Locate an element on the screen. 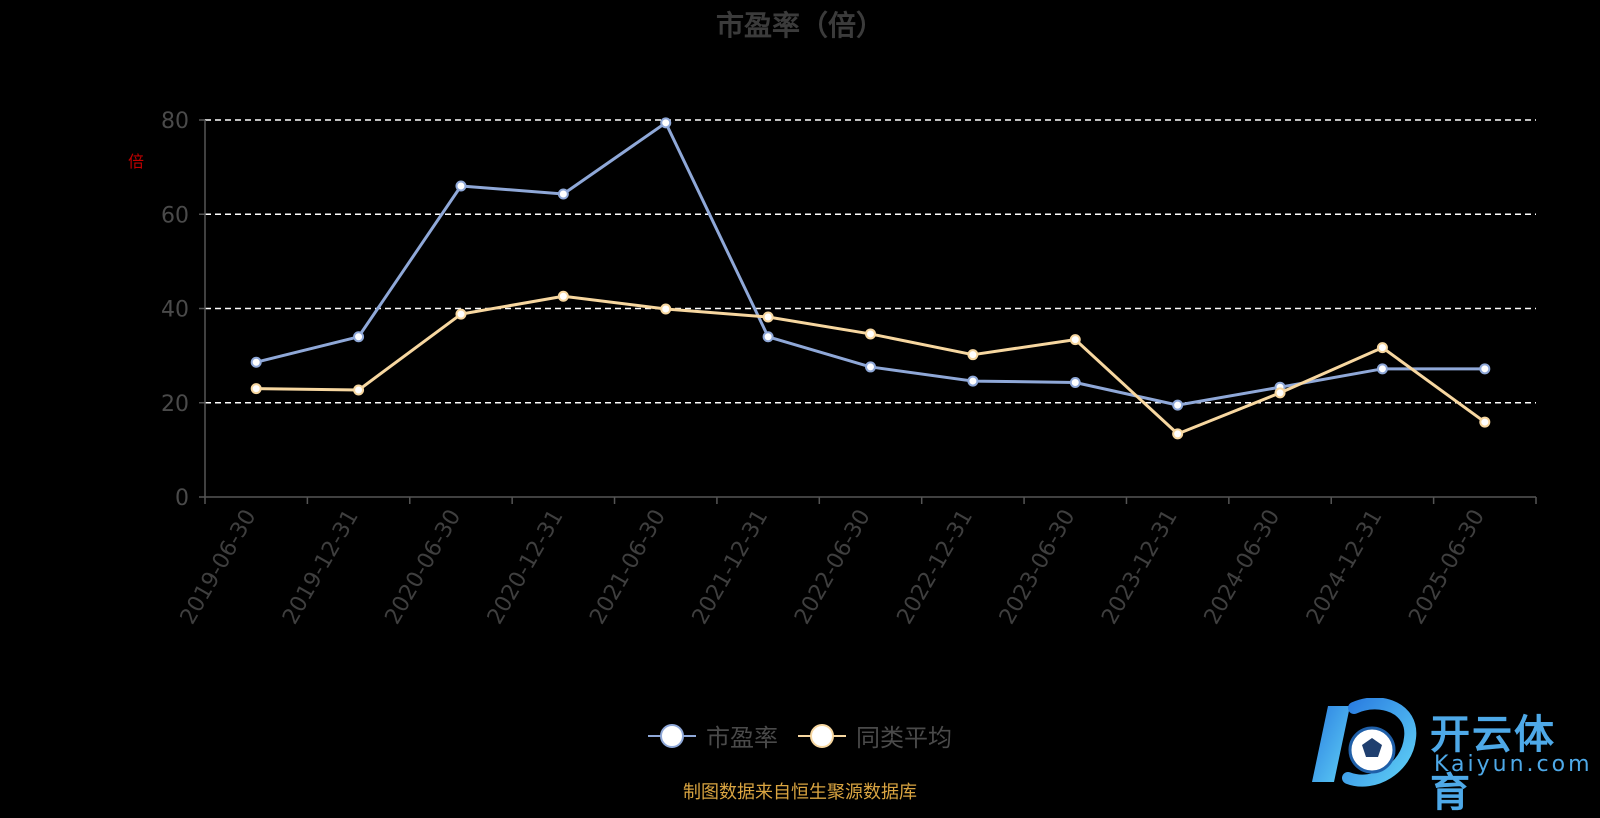 This screenshot has width=1600, height=818. brand-logo: 开云体育 Kaiyun.com is located at coordinates (1451, 756).